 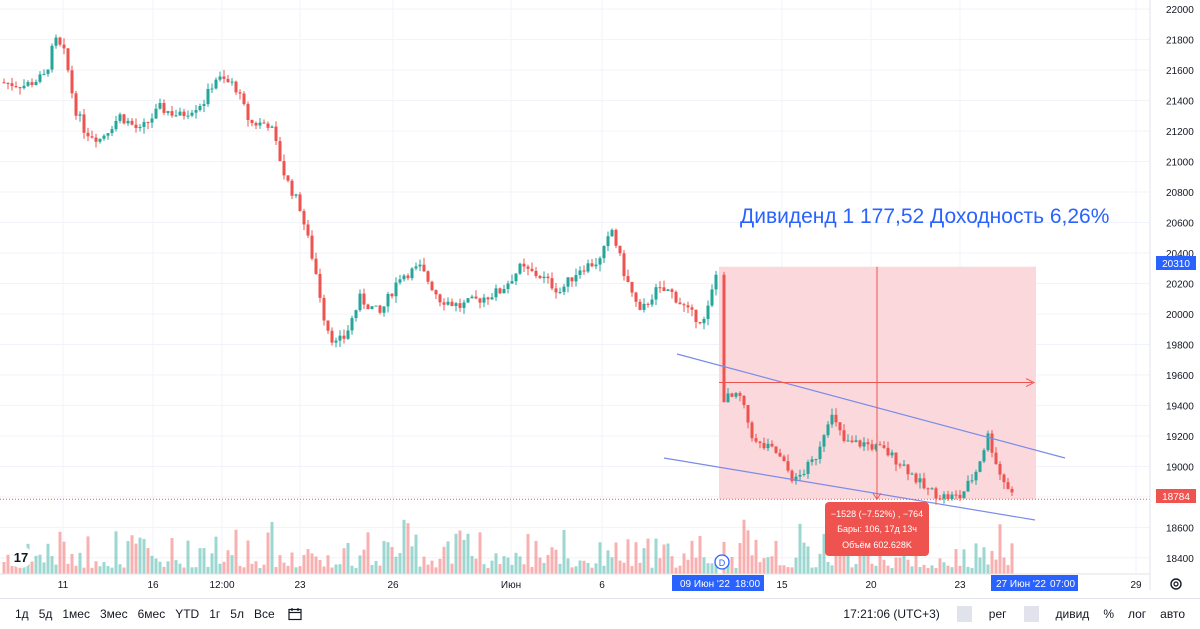 What do you see at coordinates (997, 614) in the screenshot?
I see `session-toggle: рег` at bounding box center [997, 614].